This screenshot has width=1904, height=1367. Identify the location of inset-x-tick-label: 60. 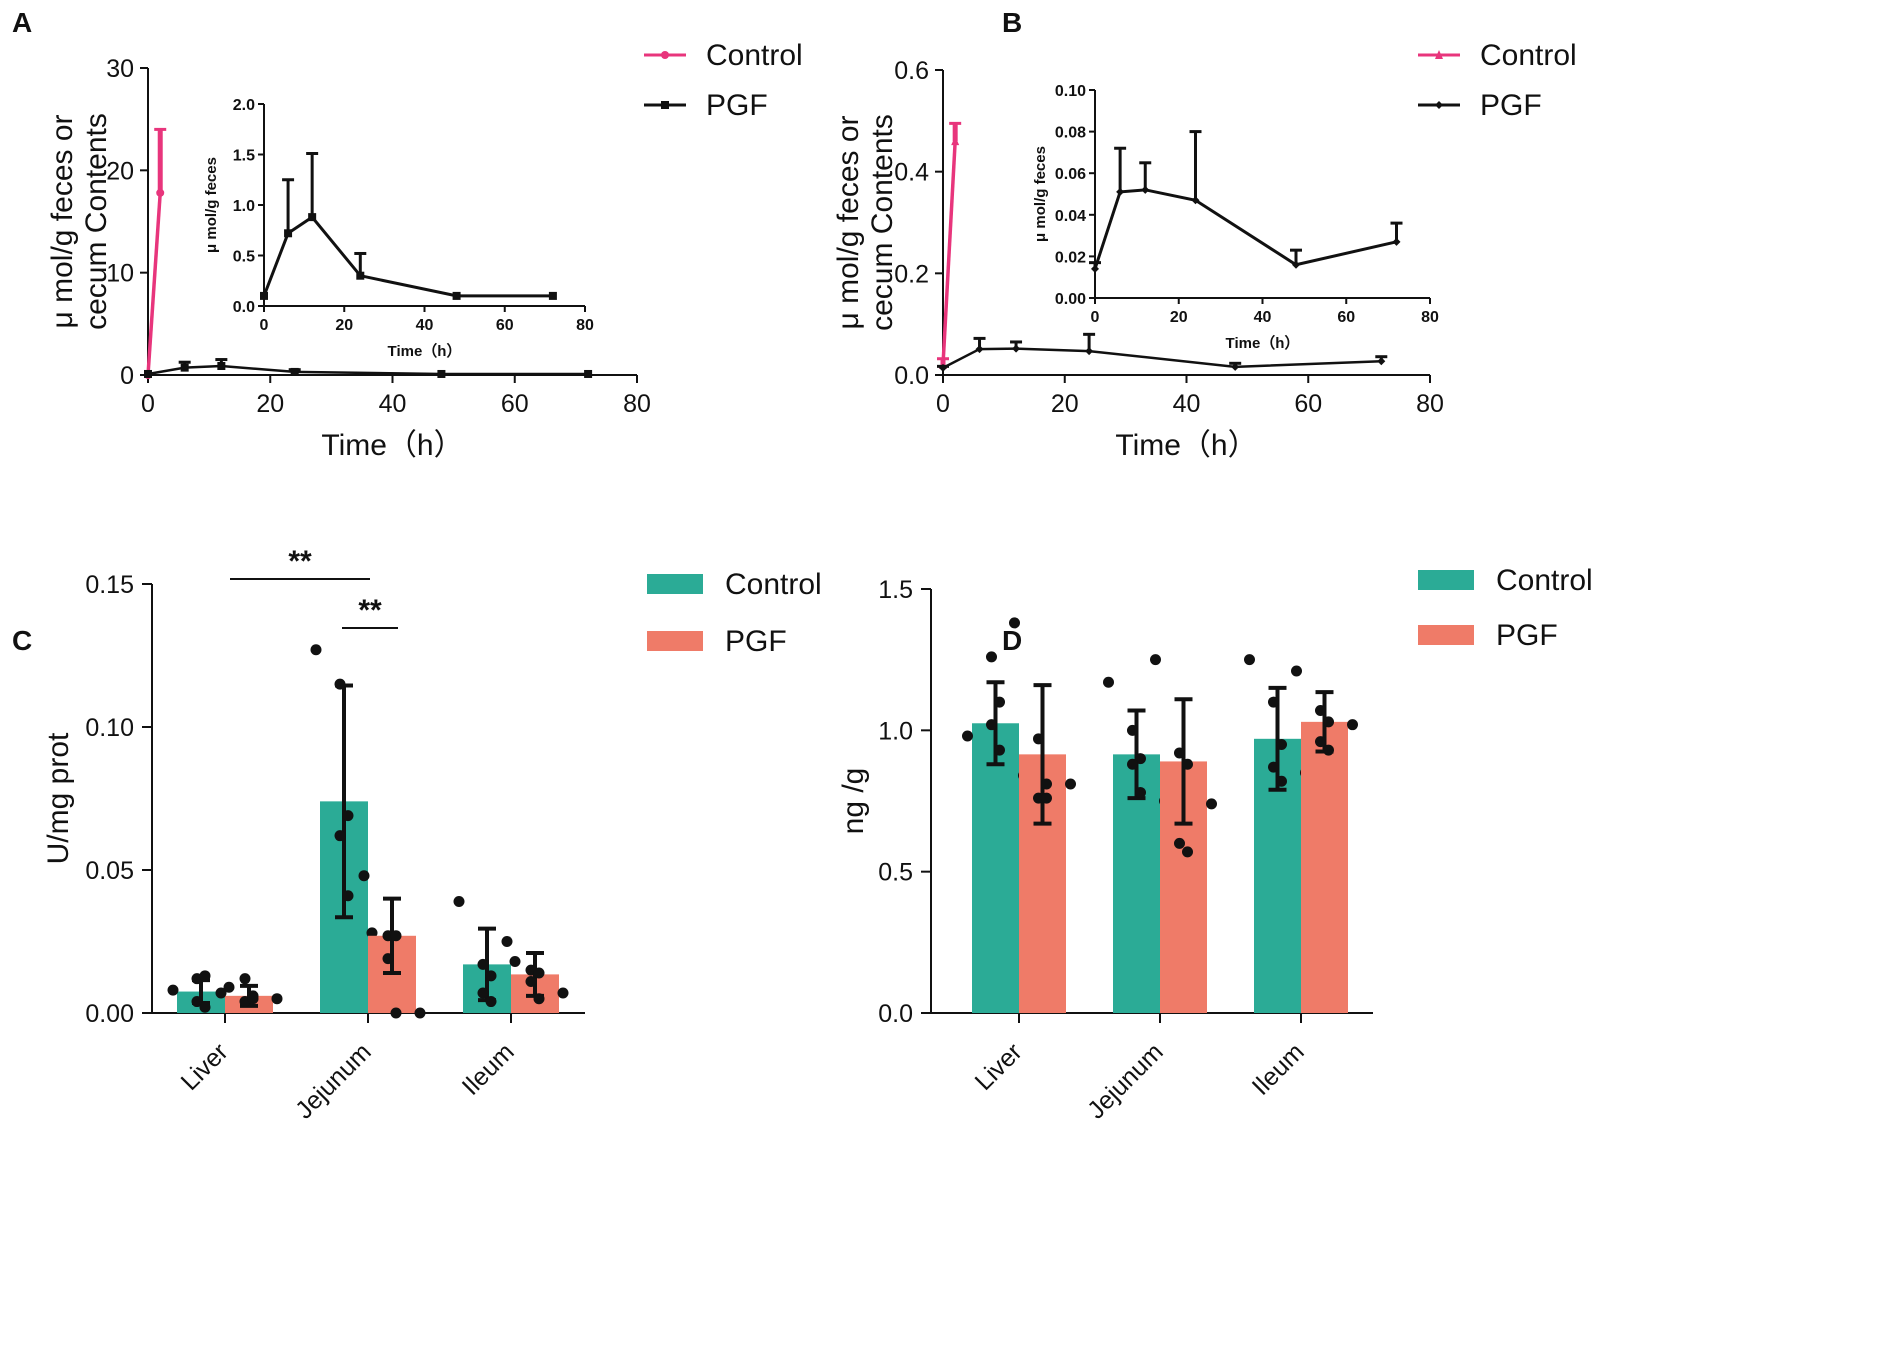
(1346, 317).